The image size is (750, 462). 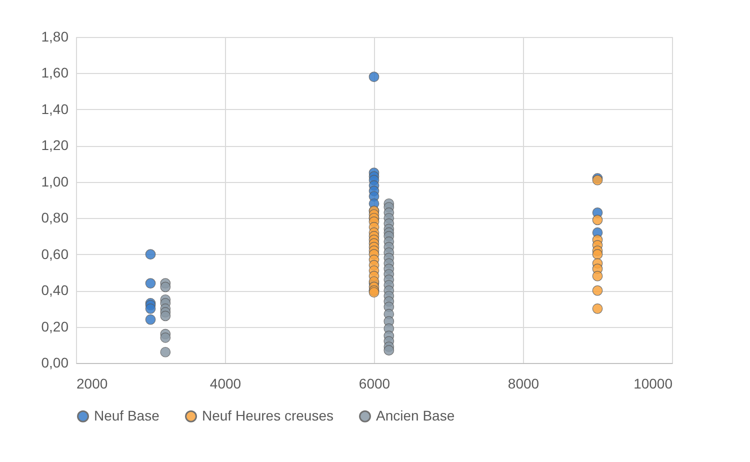 What do you see at coordinates (268, 415) in the screenshot?
I see `legend-label: Neuf Heures creuses` at bounding box center [268, 415].